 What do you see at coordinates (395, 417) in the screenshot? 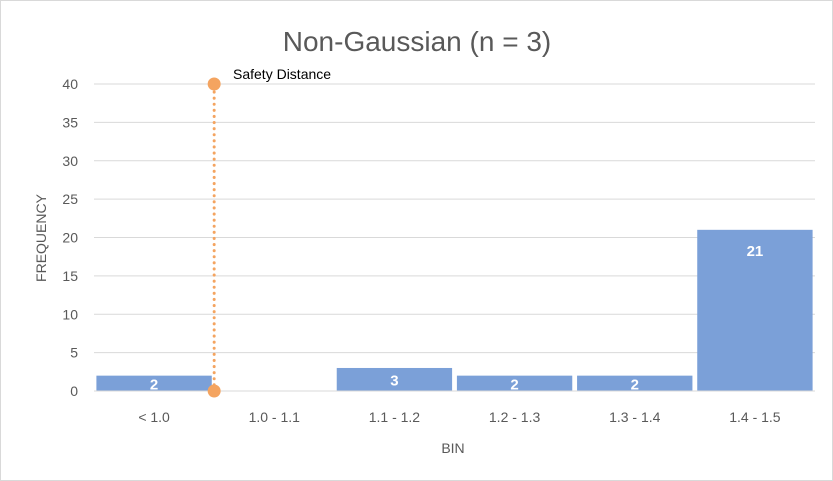
I see `x-tick-label: 1.1 - 1.2` at bounding box center [395, 417].